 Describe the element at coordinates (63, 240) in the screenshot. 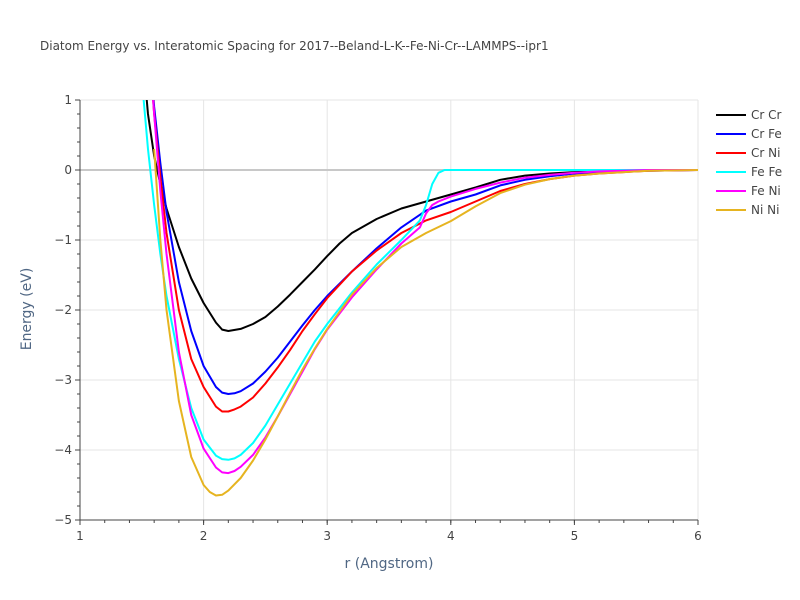

I see `y-tick-label: −1` at that location.